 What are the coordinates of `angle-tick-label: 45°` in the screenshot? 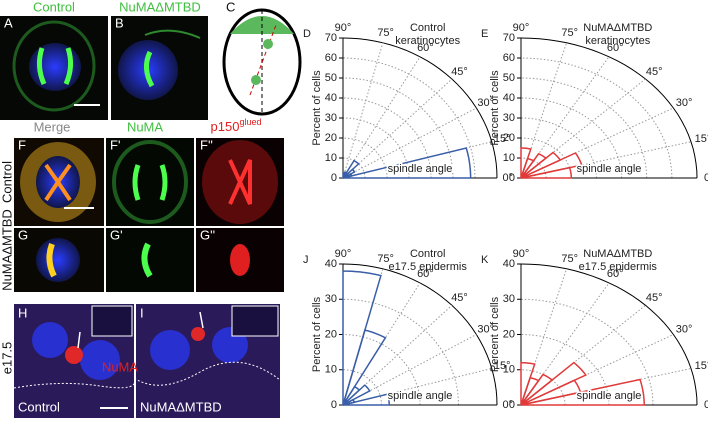 It's located at (654, 298).